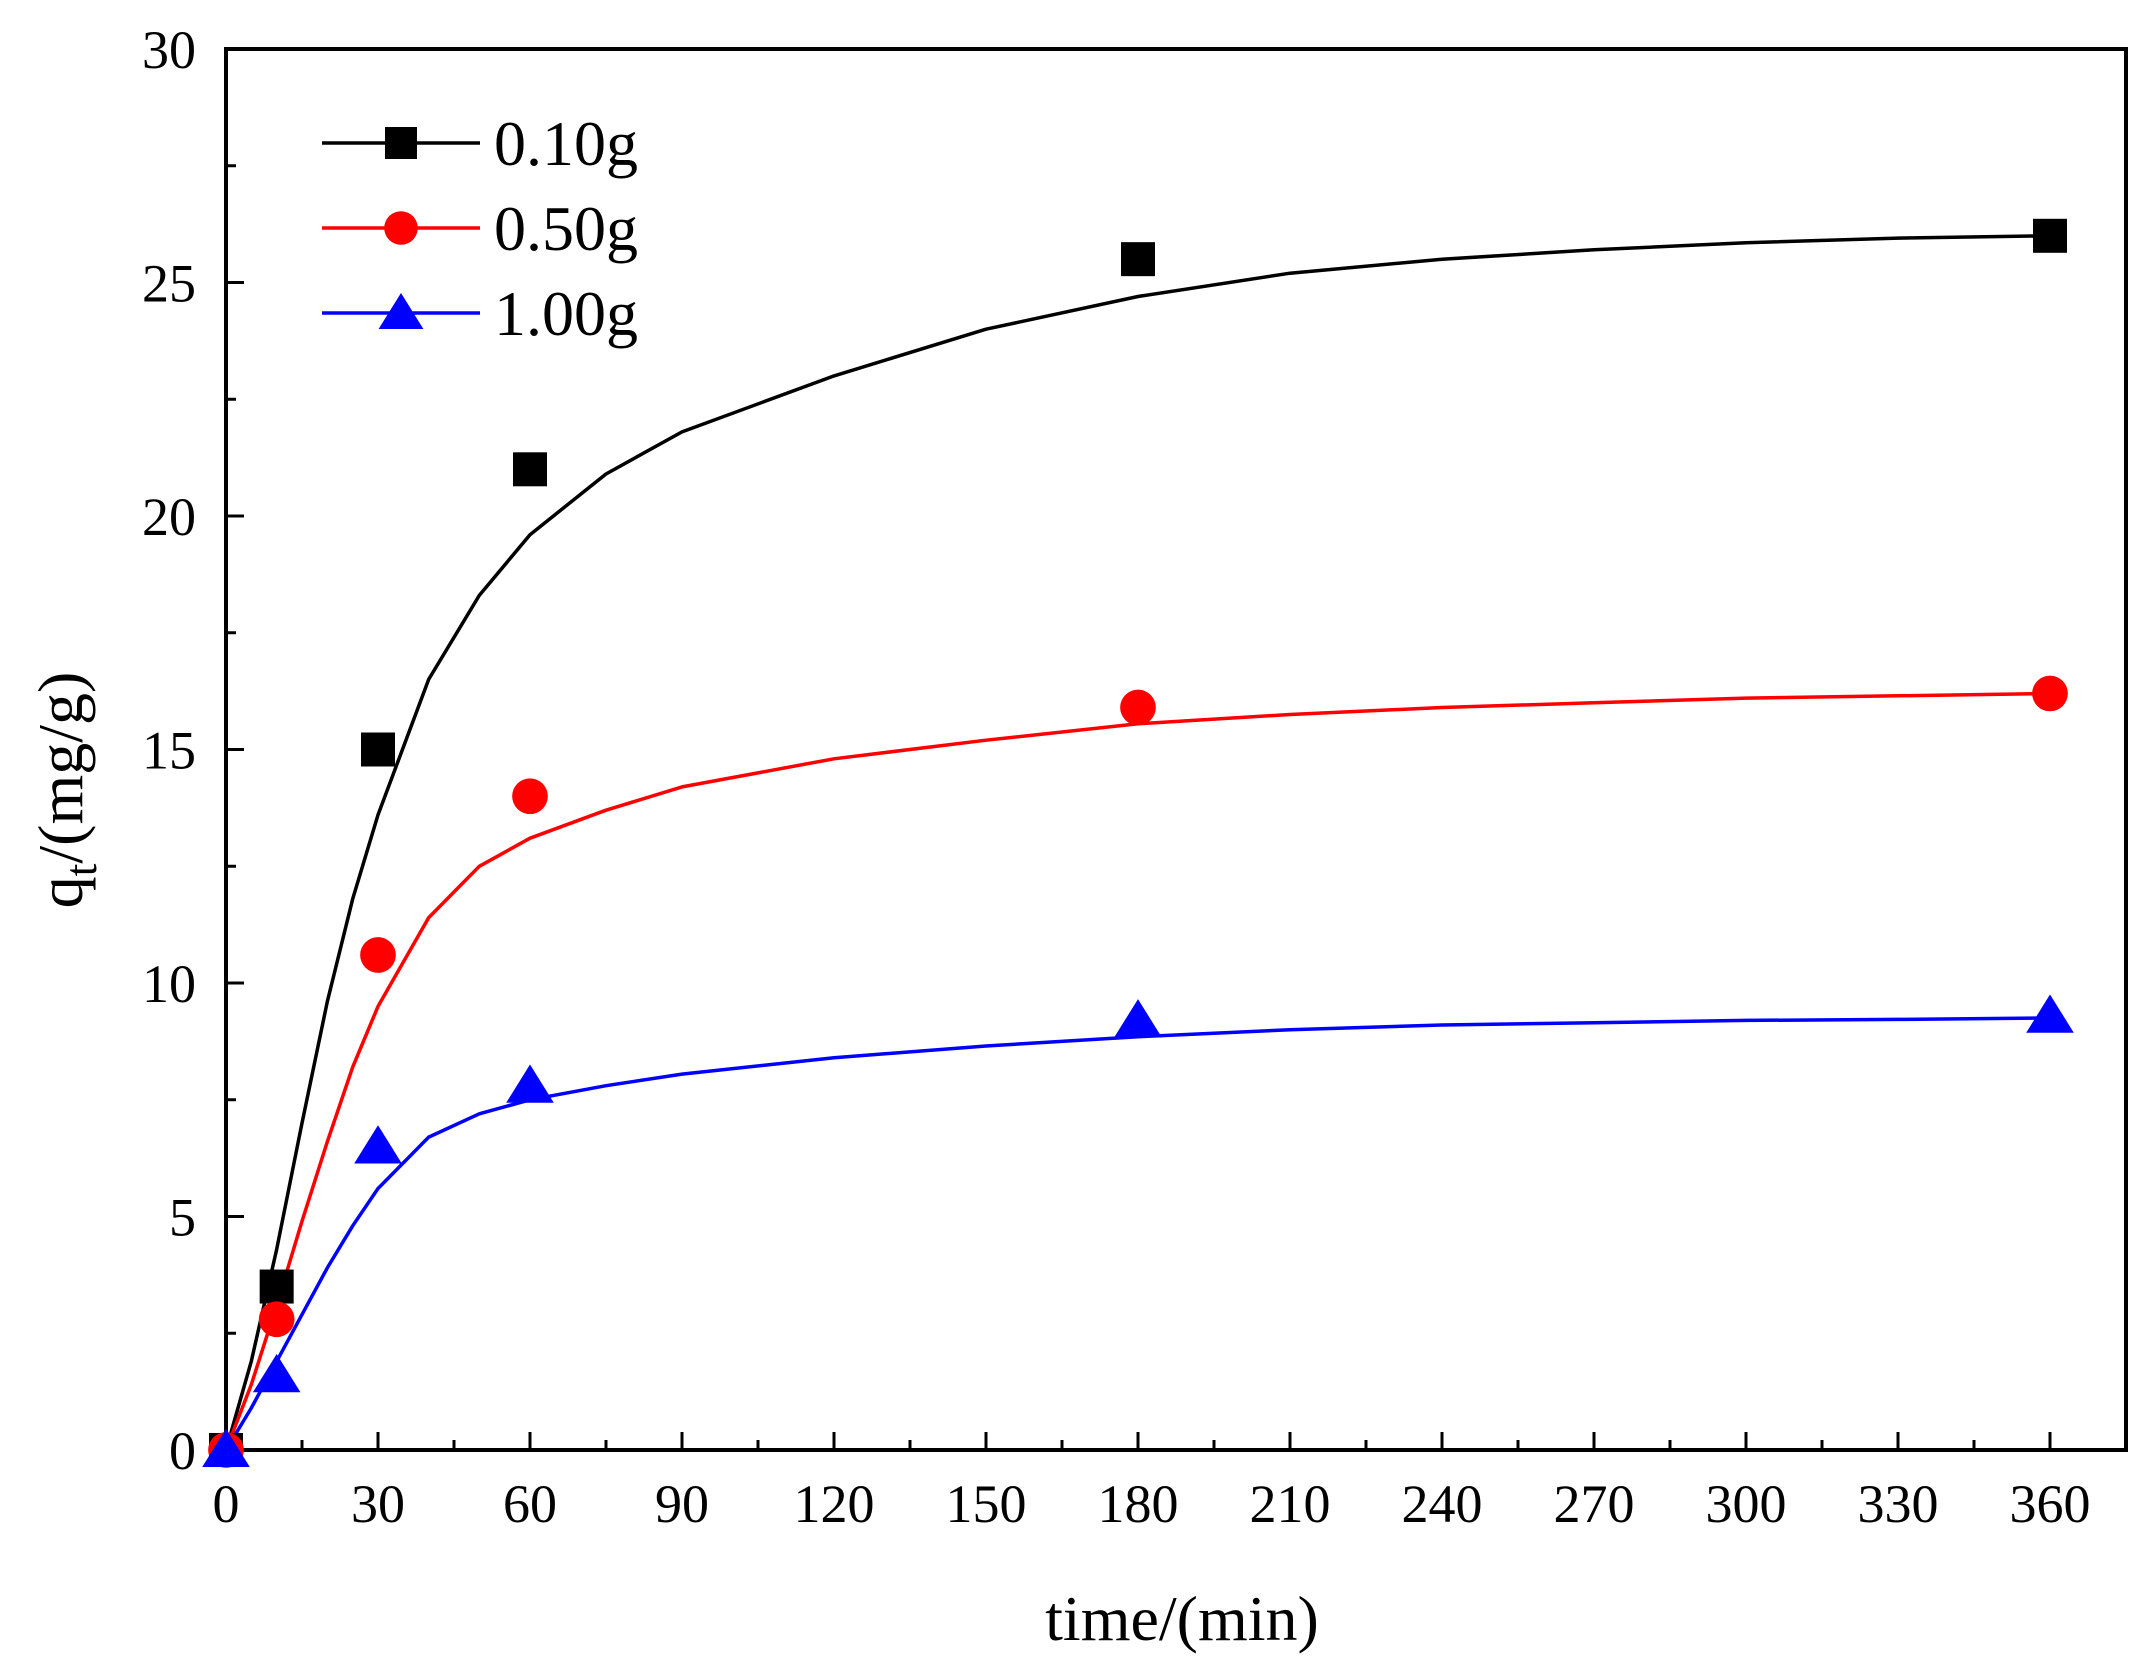 This screenshot has width=2146, height=1671. Describe the element at coordinates (169, 50) in the screenshot. I see `y-tick-label: 30` at that location.